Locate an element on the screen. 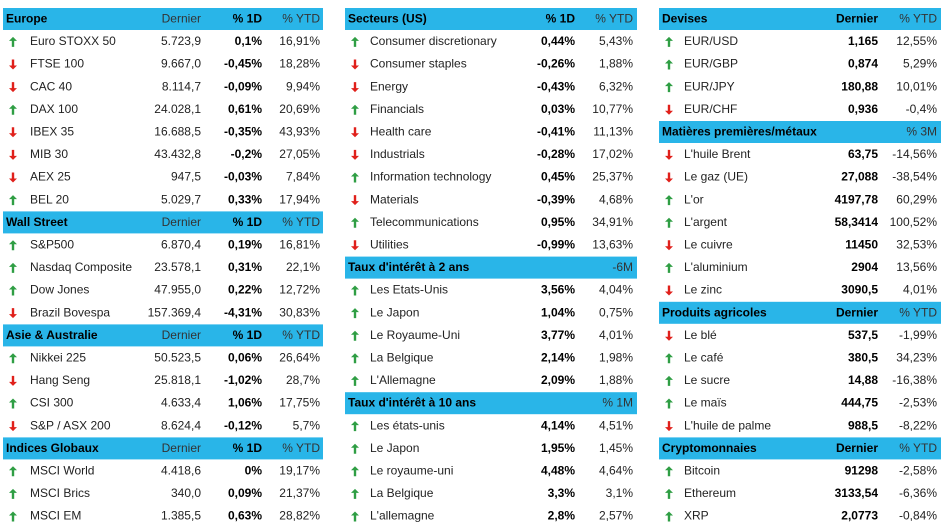  row-name: Les Etats-Unis is located at coordinates (409, 290).